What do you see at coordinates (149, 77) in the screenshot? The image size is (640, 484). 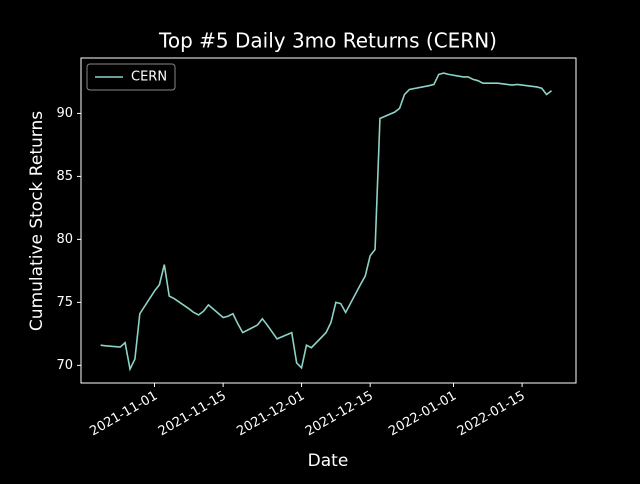 I see `legend-label: CERN` at bounding box center [149, 77].